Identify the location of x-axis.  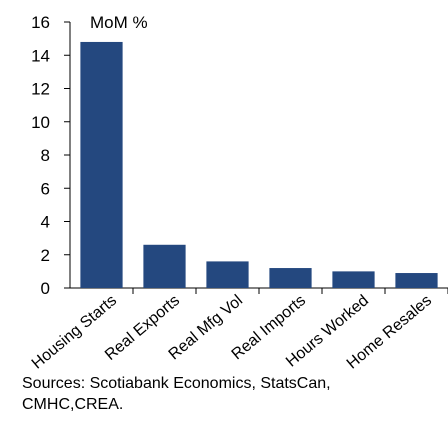
(259, 290).